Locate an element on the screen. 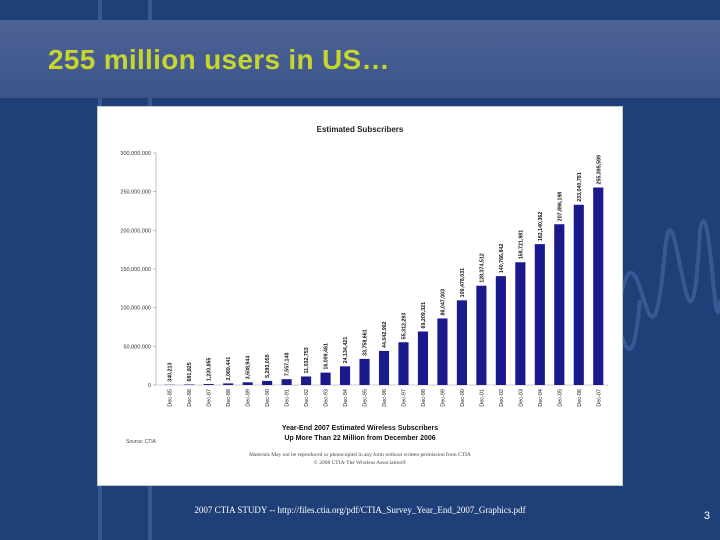 This screenshot has height=540, width=720. chart-title: Estimated Subscribers is located at coordinates (360, 129).